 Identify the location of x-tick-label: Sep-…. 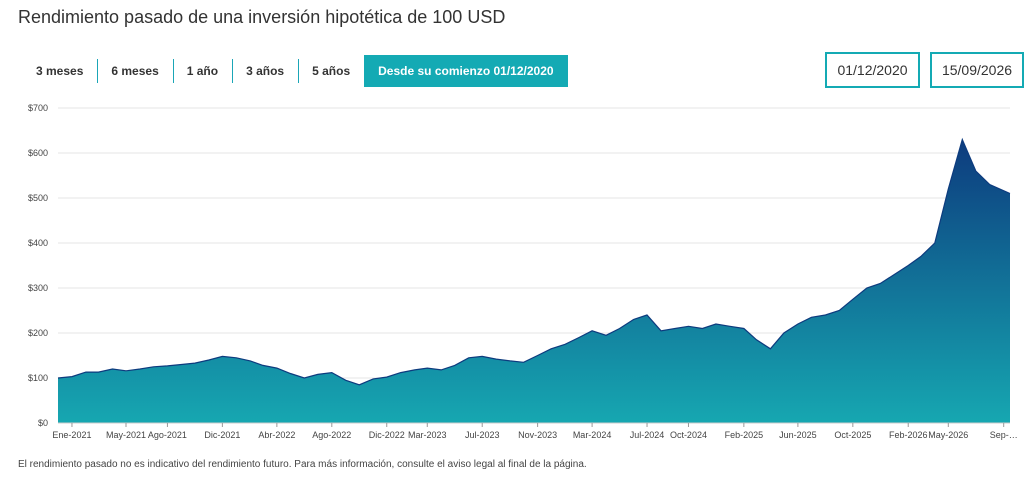
(1004, 435).